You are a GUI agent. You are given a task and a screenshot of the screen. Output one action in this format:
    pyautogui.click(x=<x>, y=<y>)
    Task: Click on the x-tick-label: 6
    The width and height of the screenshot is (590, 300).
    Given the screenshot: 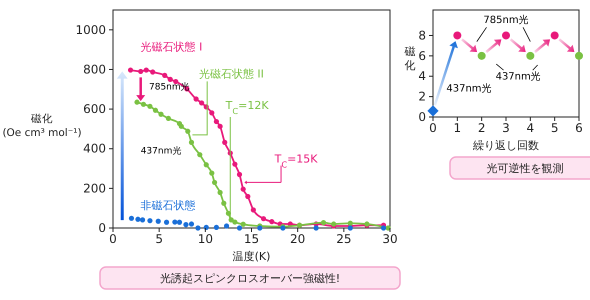 What is the action you would take?
    pyautogui.click(x=579, y=128)
    